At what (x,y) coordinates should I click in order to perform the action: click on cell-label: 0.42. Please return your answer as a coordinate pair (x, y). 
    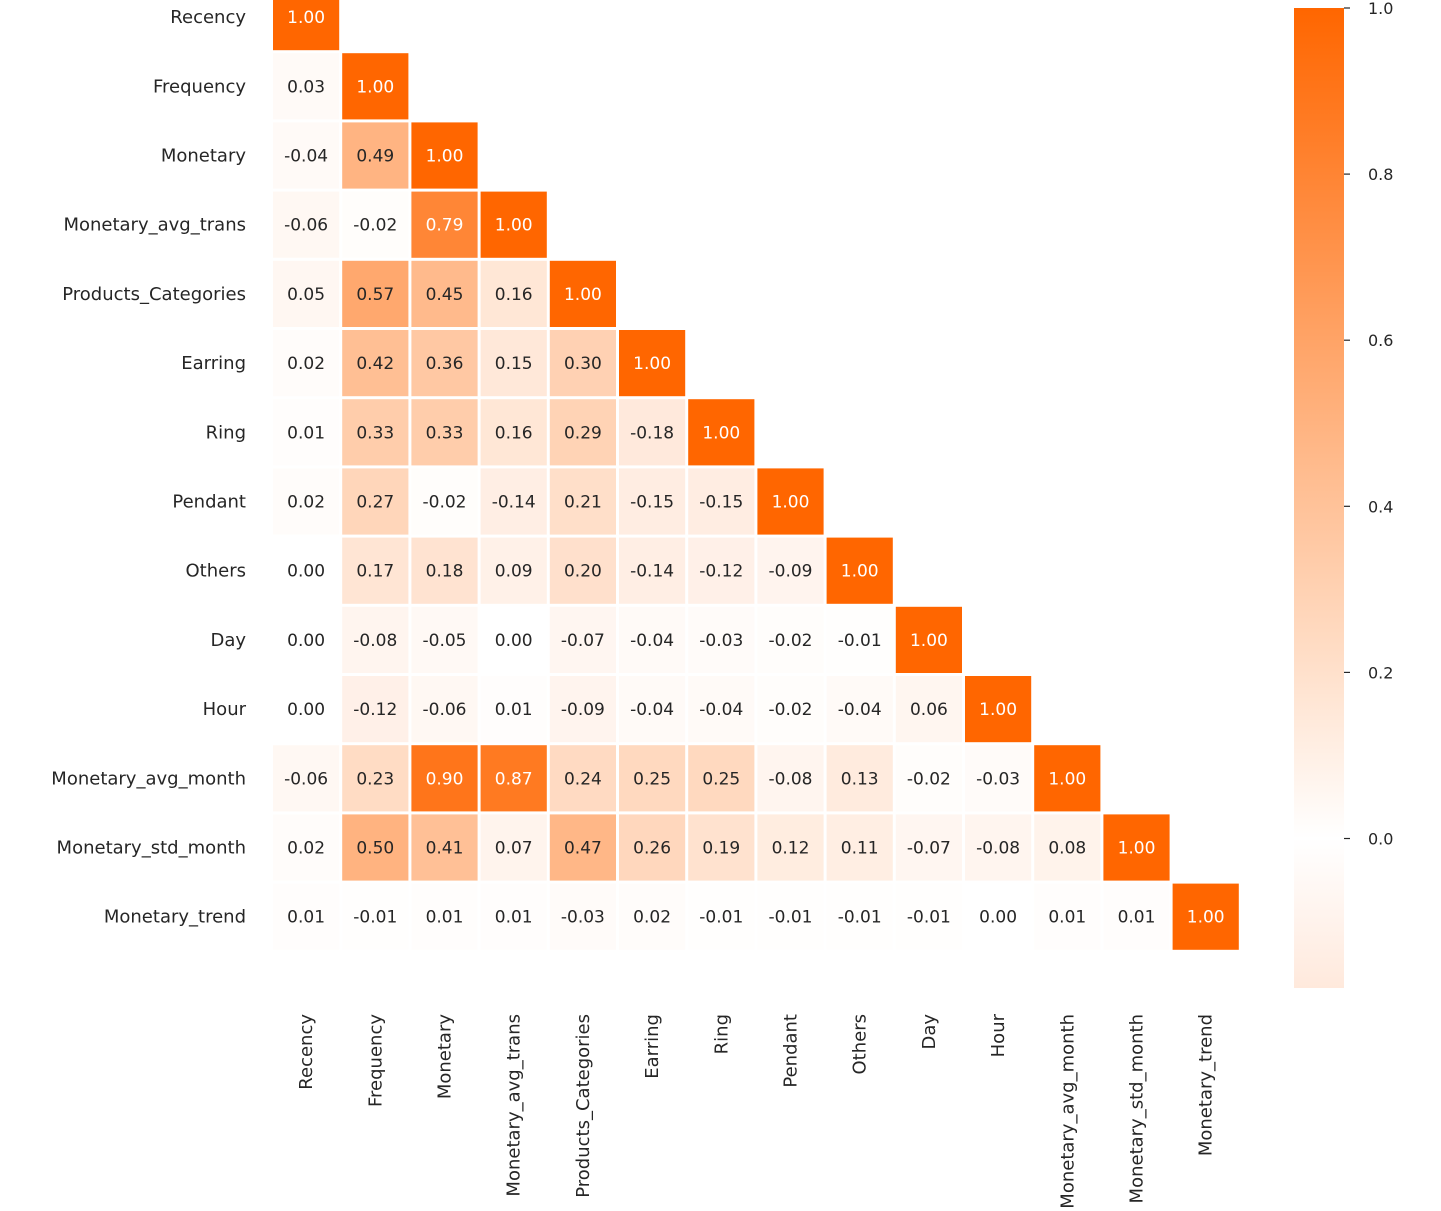
    Looking at the image, I should click on (375, 364).